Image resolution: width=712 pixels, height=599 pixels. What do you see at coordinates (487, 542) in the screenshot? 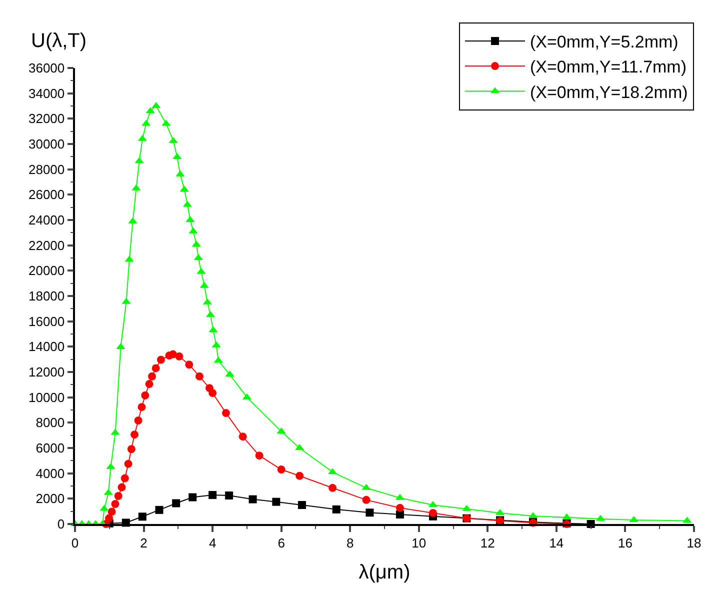
I see `x-tick-label: 12` at bounding box center [487, 542].